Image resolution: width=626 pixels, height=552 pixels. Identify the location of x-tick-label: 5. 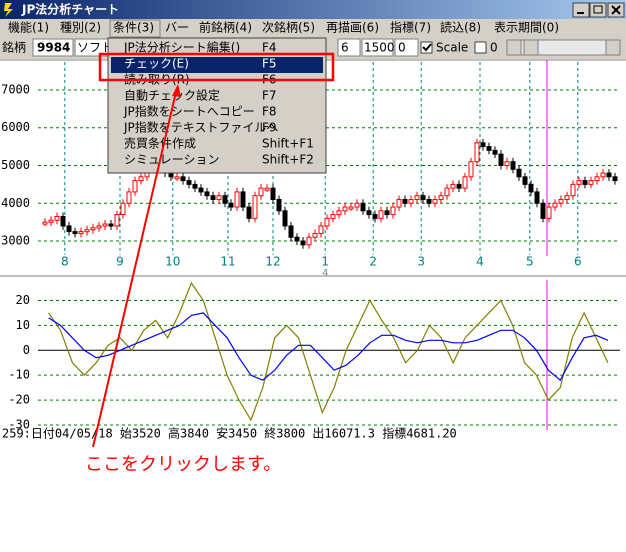
(530, 262).